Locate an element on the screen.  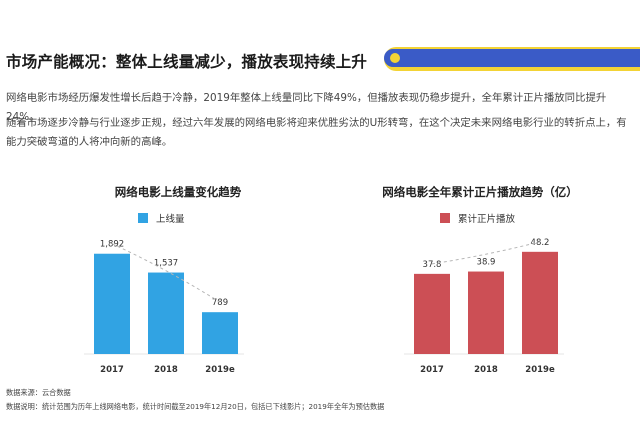
releases-data-label: 1,537 is located at coordinates (166, 264).